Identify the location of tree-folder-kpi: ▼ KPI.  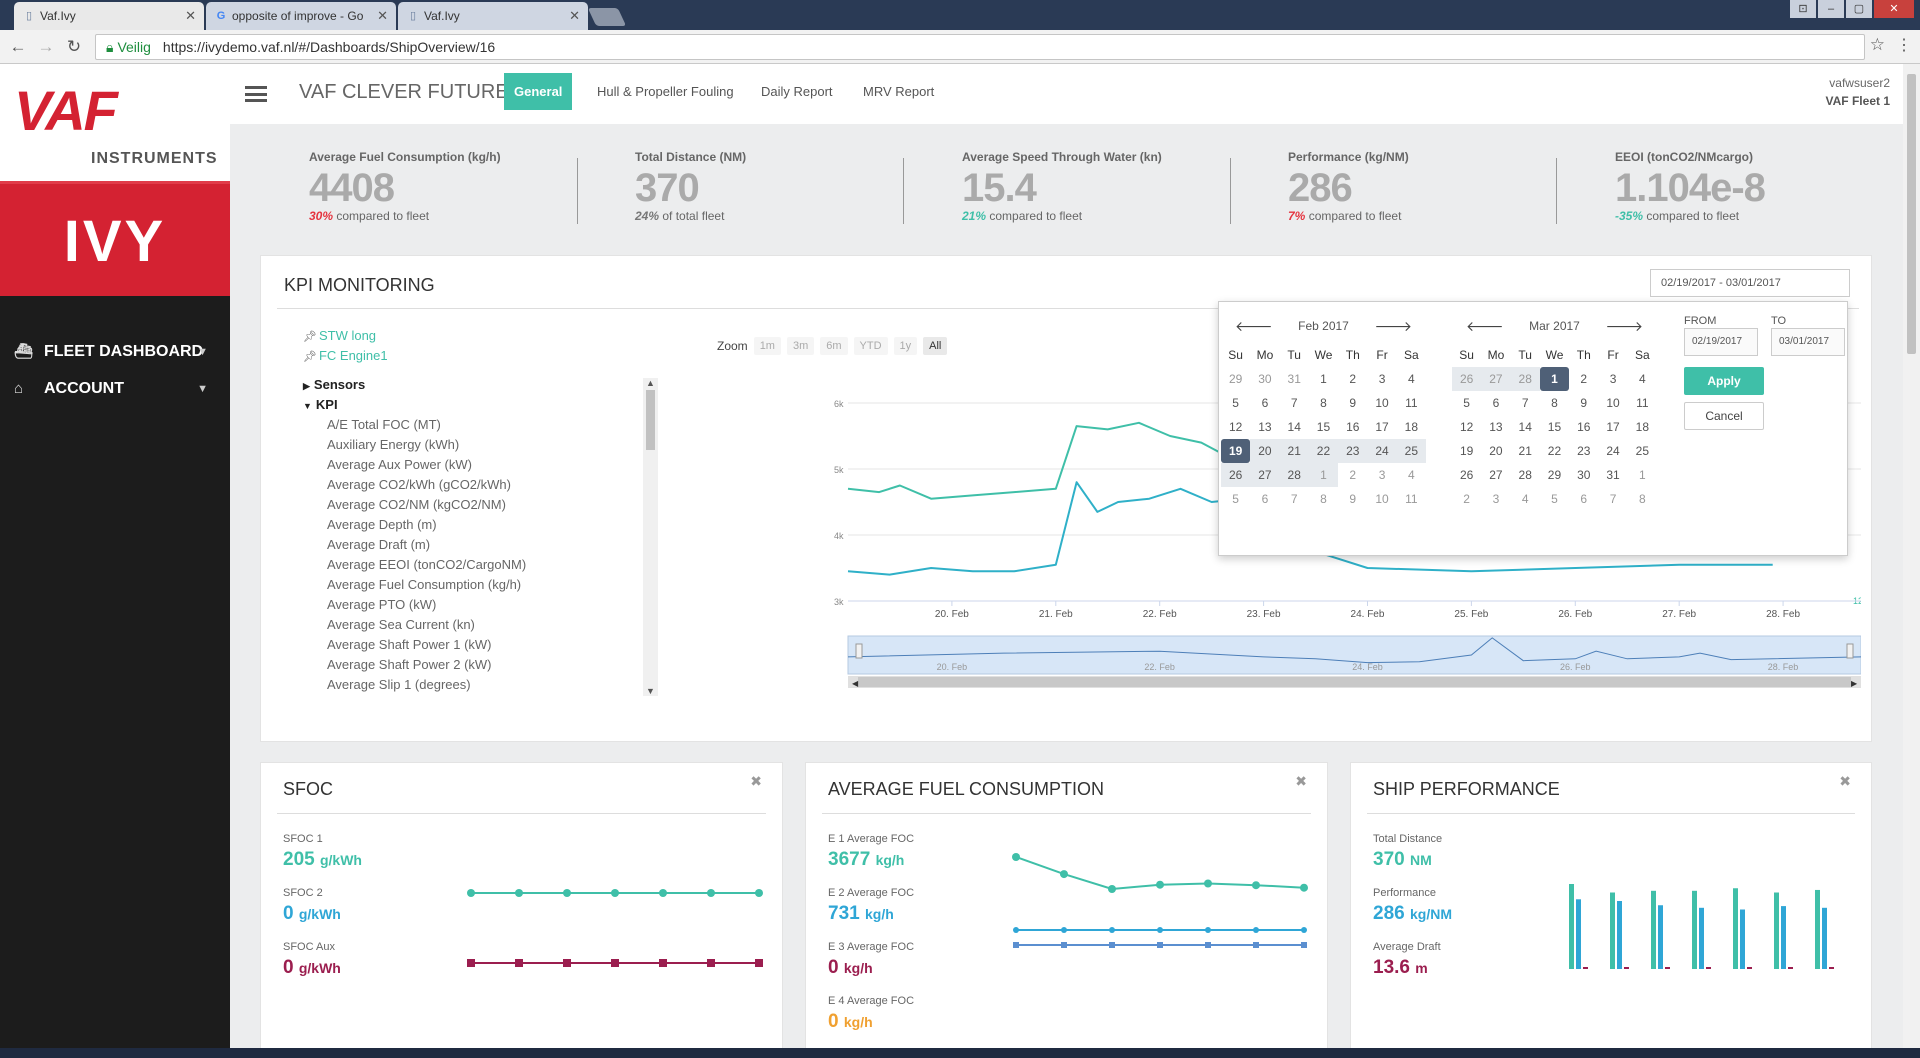
(453, 405).